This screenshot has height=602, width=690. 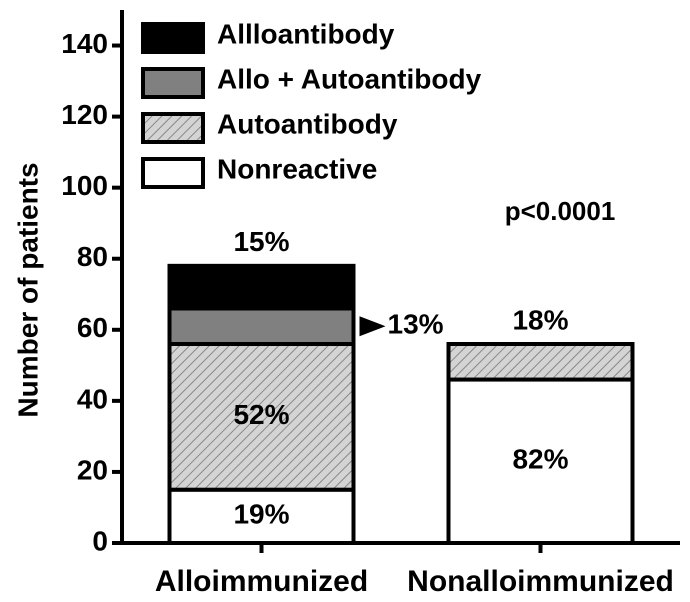 What do you see at coordinates (416, 324) in the screenshot?
I see `value-label: 13%` at bounding box center [416, 324].